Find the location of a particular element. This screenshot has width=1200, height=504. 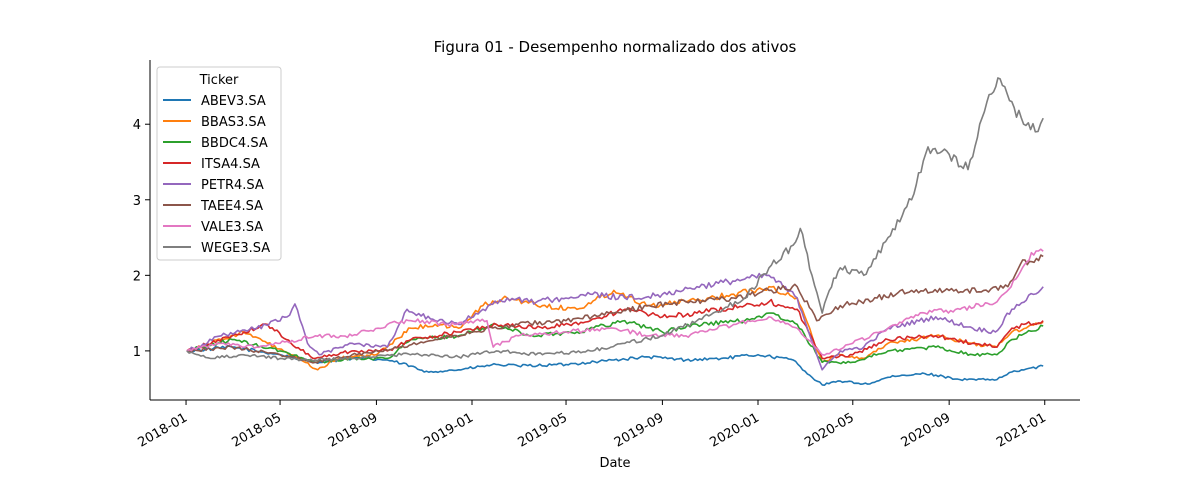

y-ticks: 1 2 3 4 is located at coordinates (141, 239).